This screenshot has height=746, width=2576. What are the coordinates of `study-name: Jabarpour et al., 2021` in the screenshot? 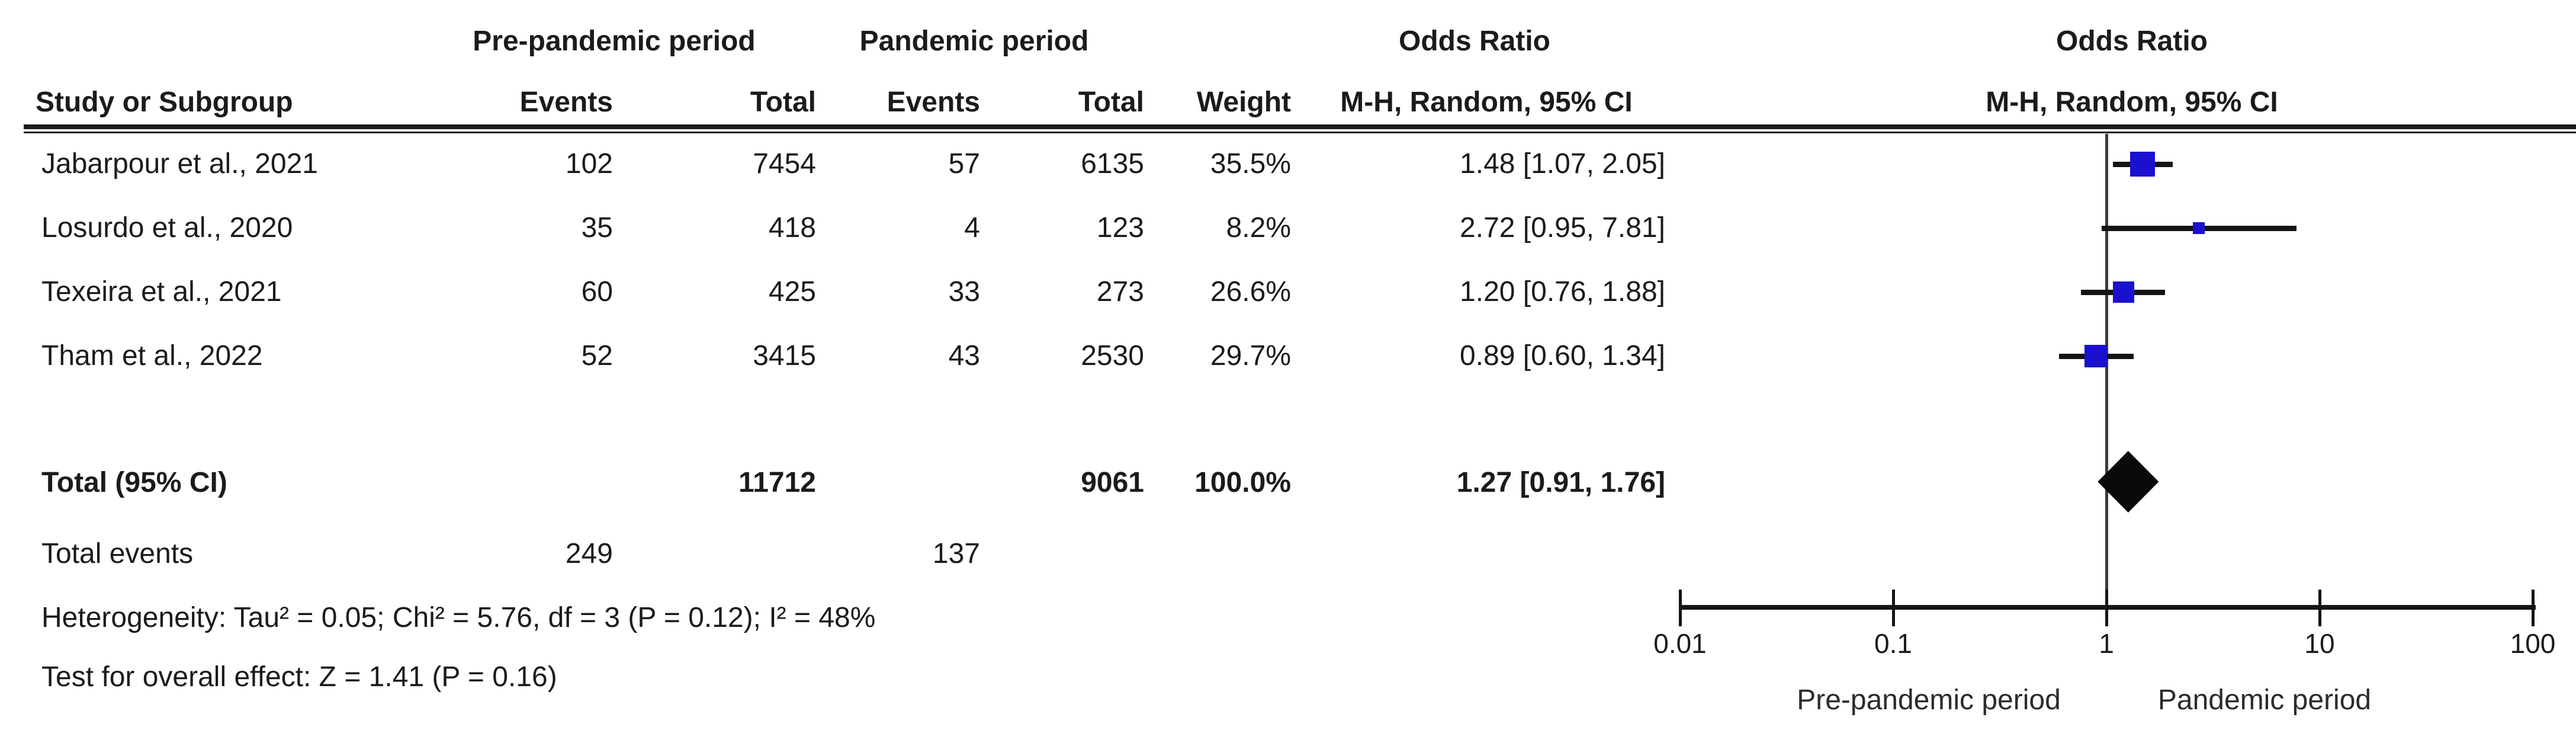 It's located at (179, 164).